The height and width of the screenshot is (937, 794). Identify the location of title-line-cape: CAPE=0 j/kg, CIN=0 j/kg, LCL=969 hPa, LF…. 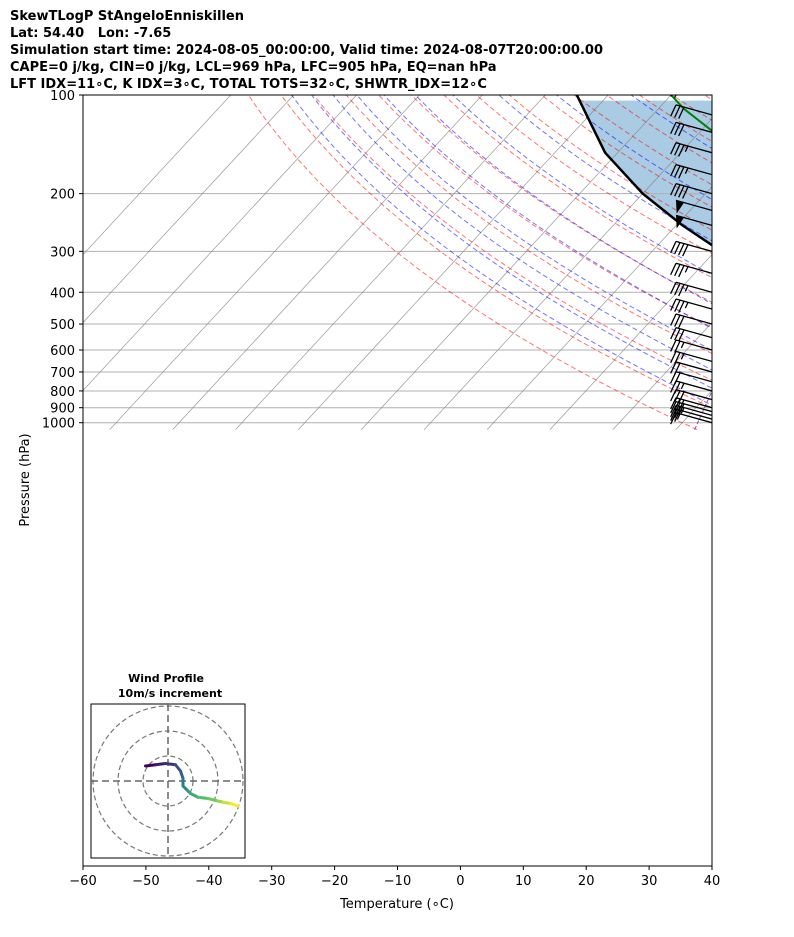
(253, 67).